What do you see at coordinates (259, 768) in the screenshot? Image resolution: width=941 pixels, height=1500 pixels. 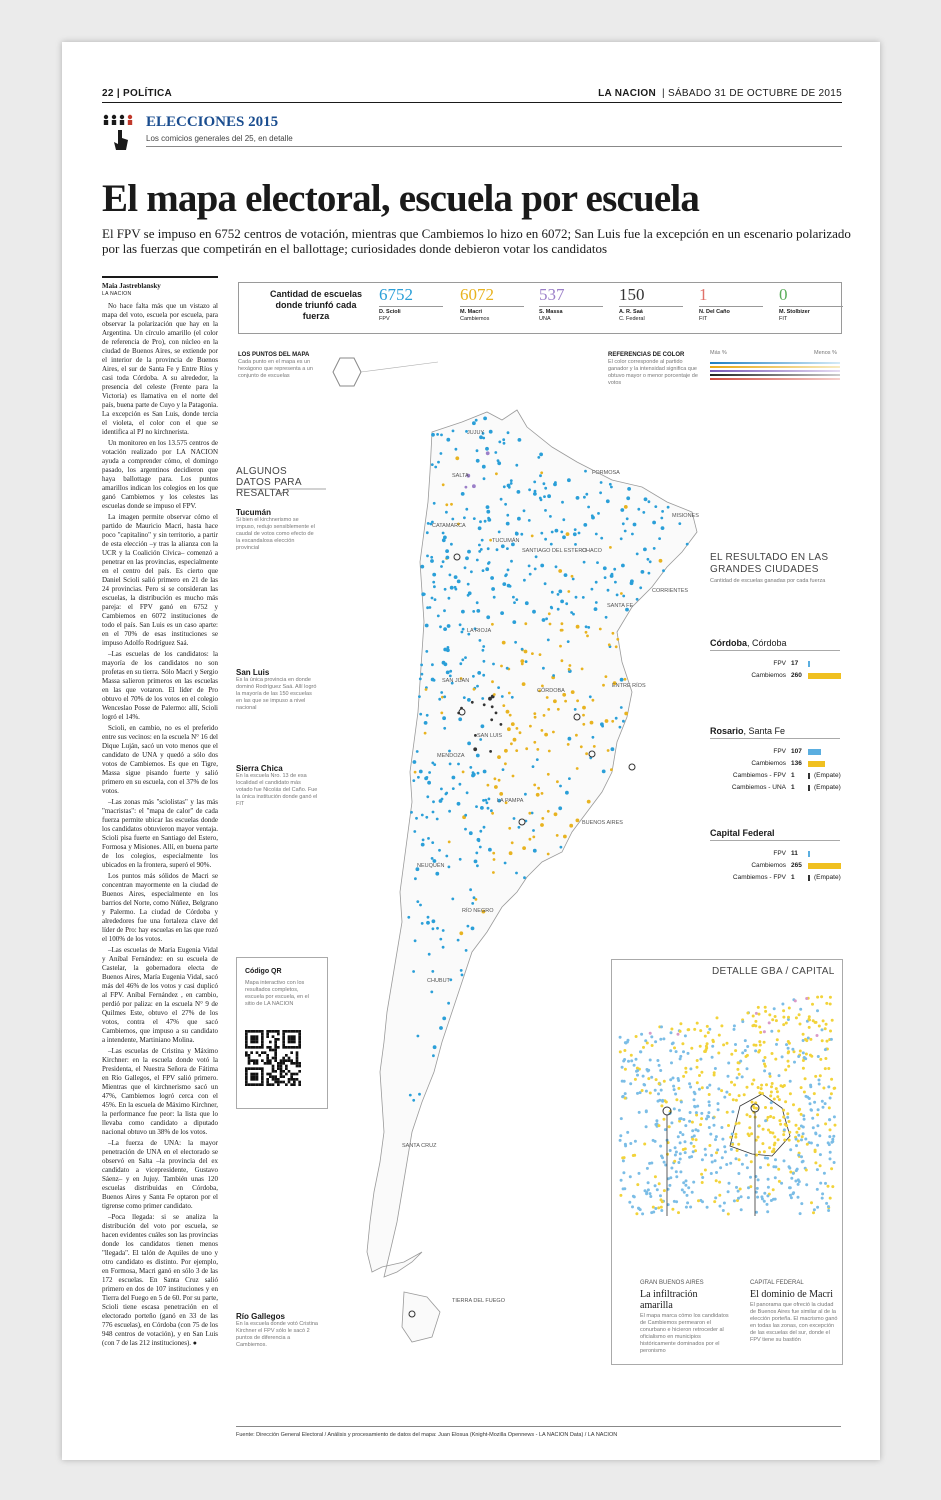 I see `datos-place: Sierra Chica` at bounding box center [259, 768].